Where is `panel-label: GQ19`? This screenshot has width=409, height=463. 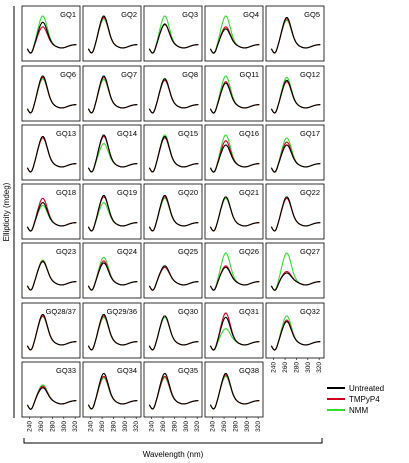
panel-label: GQ19 is located at coordinates (127, 192).